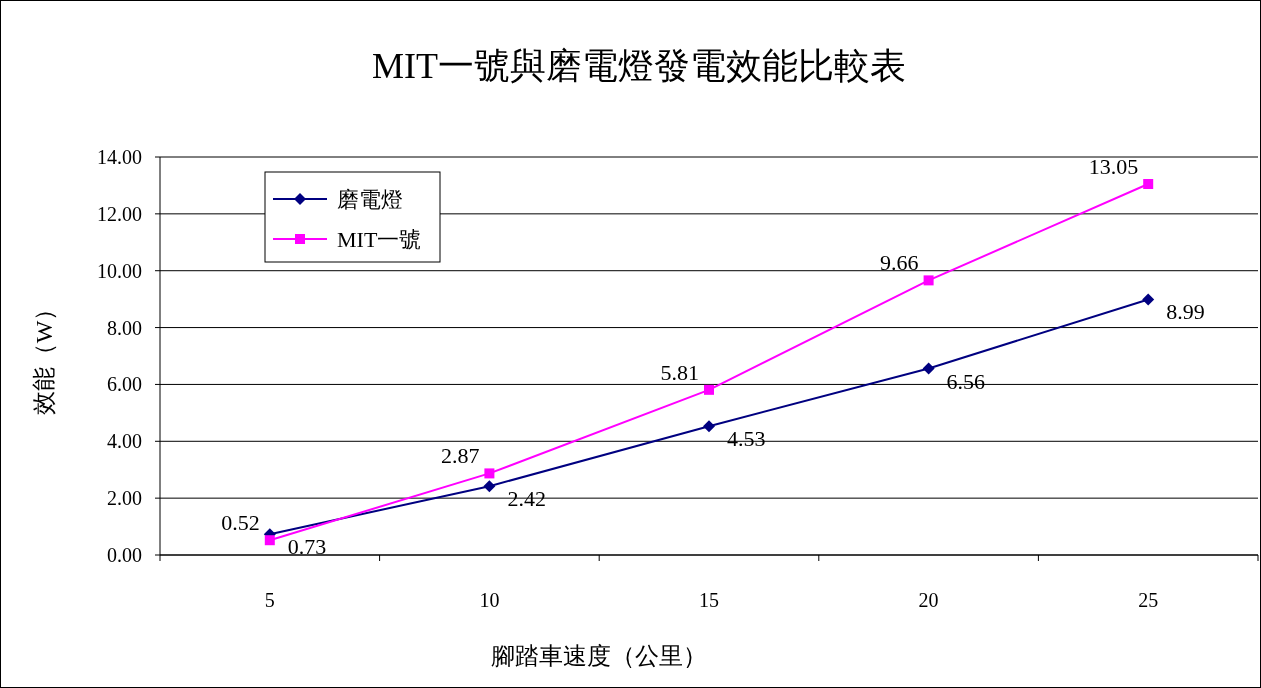  What do you see at coordinates (307, 547) in the screenshot?
I see `data-label: 0.73` at bounding box center [307, 547].